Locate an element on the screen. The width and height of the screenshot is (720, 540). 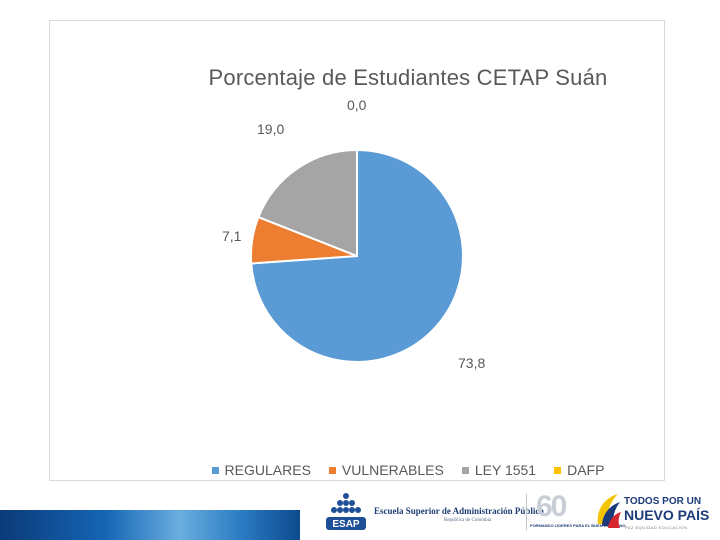
legend-item-dafp: DAFP is located at coordinates (579, 470).